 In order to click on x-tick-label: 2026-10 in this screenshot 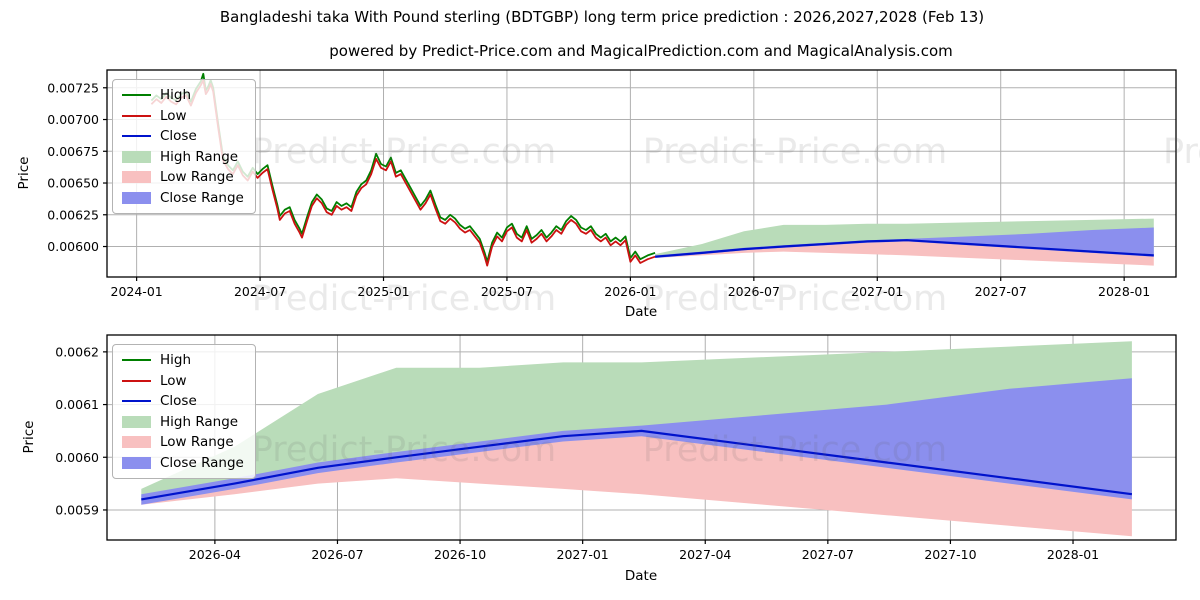, I will do `click(460, 554)`.